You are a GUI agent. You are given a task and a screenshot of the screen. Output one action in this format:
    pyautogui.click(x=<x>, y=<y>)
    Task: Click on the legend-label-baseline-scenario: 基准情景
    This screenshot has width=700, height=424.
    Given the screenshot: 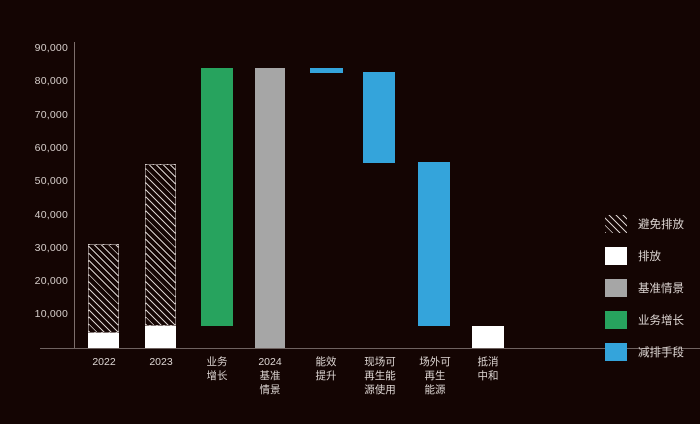 What is the action you would take?
    pyautogui.click(x=661, y=289)
    